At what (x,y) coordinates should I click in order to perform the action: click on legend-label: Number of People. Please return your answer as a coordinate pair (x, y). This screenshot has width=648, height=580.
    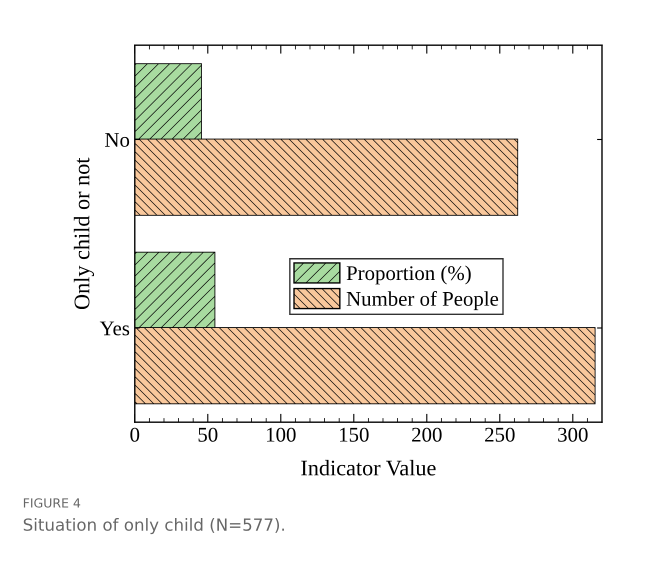
    Looking at the image, I should click on (422, 300).